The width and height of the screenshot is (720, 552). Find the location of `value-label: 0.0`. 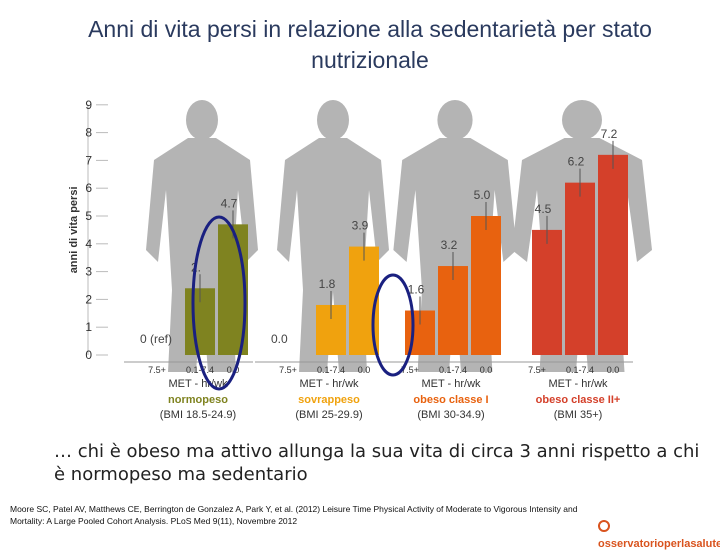

value-label: 0.0 is located at coordinates (279, 339).